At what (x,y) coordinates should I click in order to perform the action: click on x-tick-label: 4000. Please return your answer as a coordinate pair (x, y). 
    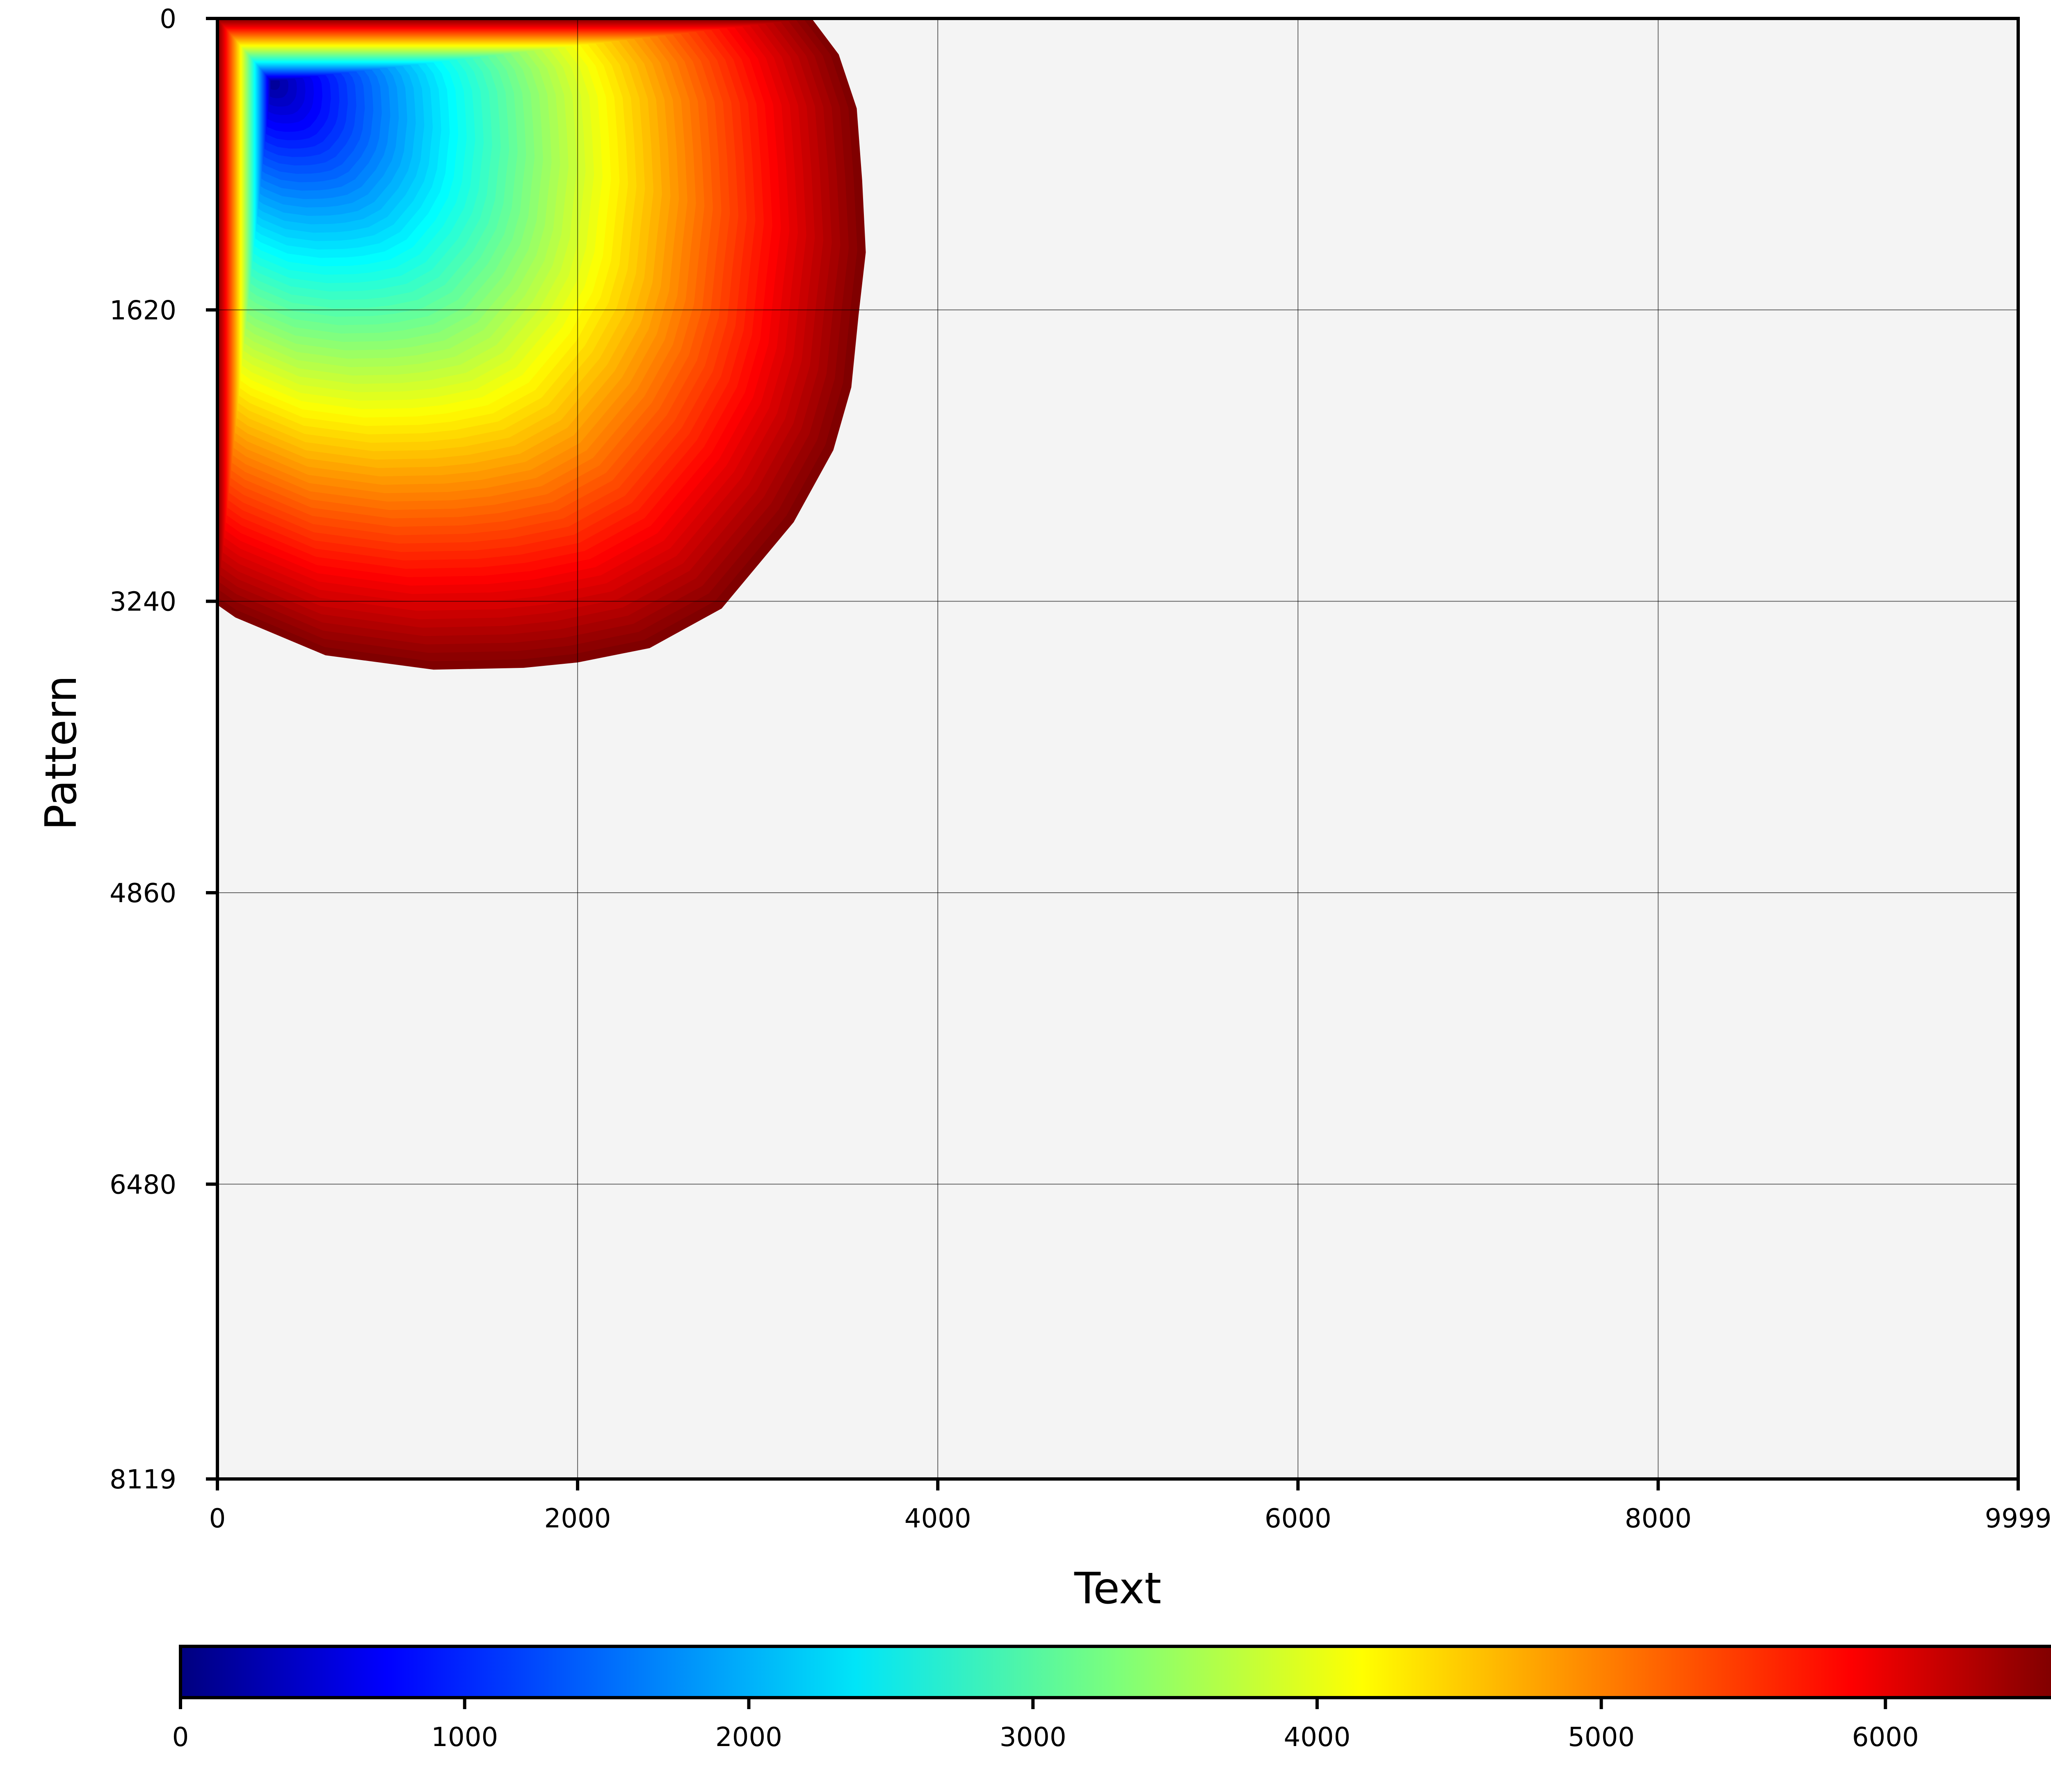
    Looking at the image, I should click on (937, 1519).